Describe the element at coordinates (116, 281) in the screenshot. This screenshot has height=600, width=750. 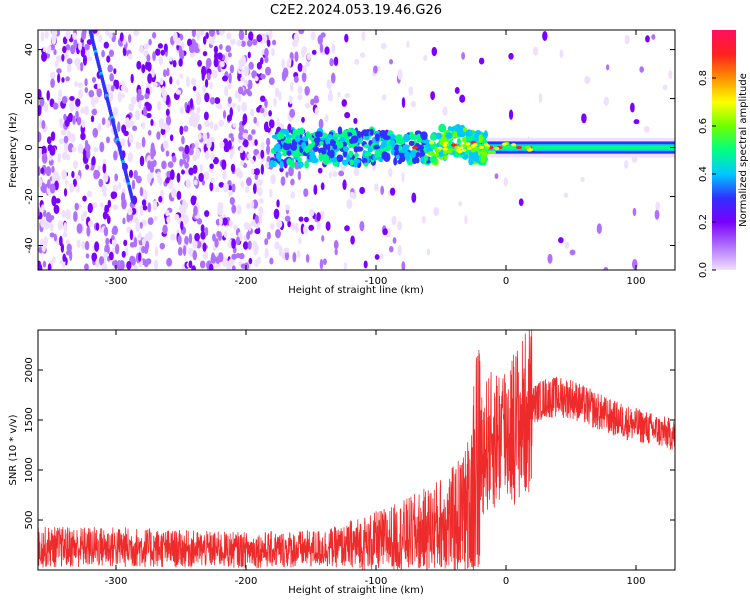
I see `x-tick-label: -300` at that location.